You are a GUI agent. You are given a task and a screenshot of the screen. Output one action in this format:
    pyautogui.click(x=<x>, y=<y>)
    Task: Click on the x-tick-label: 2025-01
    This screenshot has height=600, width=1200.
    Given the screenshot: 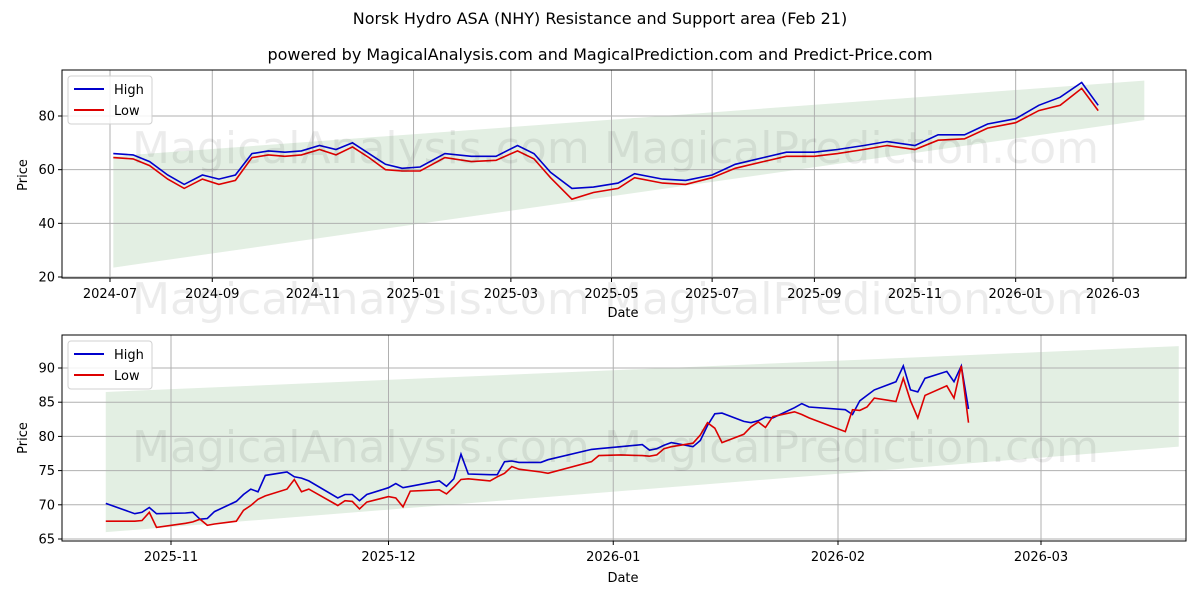 What is the action you would take?
    pyautogui.click(x=413, y=294)
    